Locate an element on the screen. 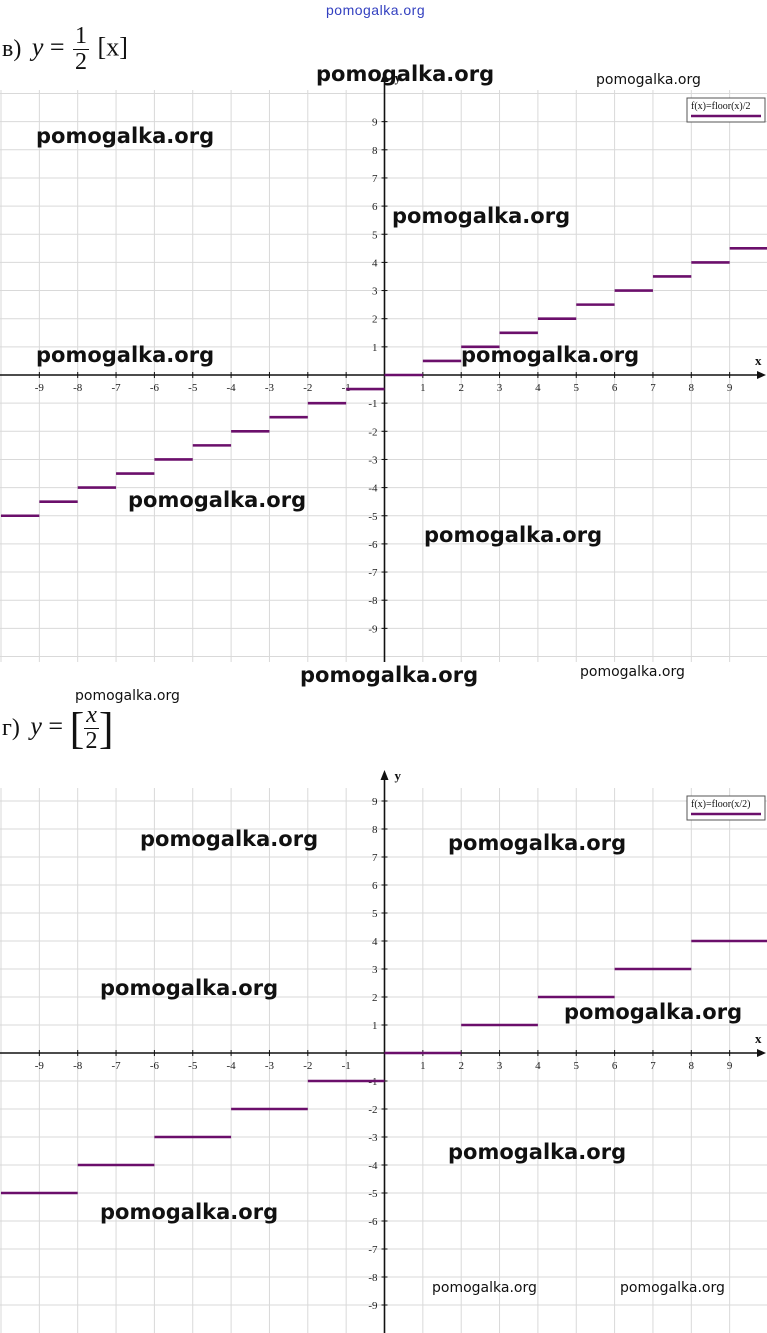  x-tick-label: 2 is located at coordinates (461, 1066).